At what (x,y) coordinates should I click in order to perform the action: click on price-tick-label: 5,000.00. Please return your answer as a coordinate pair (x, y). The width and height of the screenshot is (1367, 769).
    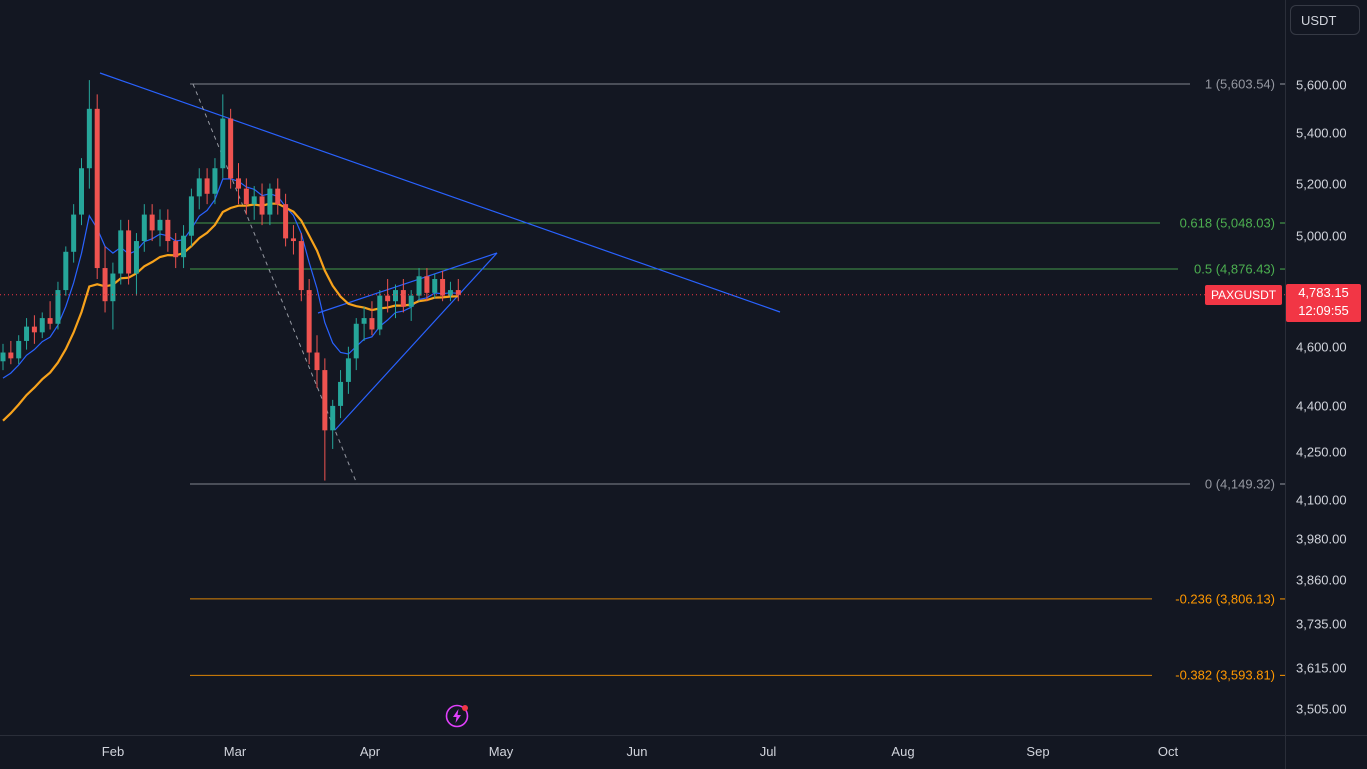
    Looking at the image, I should click on (1321, 236).